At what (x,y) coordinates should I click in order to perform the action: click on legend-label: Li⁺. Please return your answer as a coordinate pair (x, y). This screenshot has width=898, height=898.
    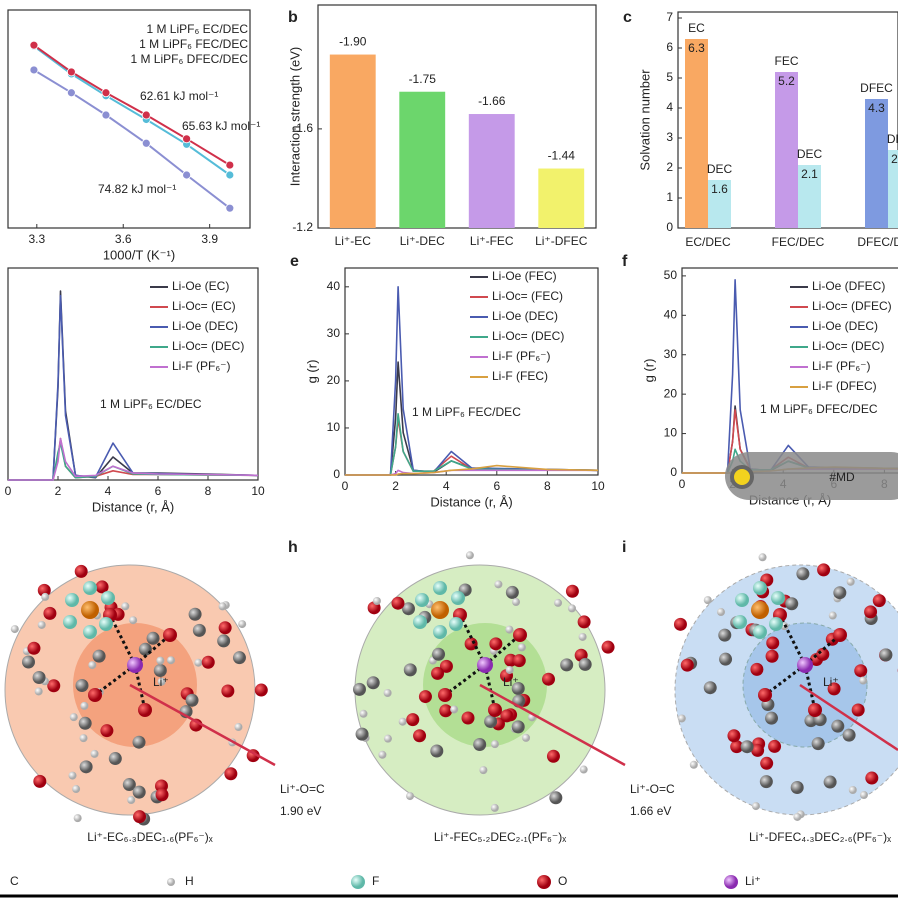
    Looking at the image, I should click on (753, 881).